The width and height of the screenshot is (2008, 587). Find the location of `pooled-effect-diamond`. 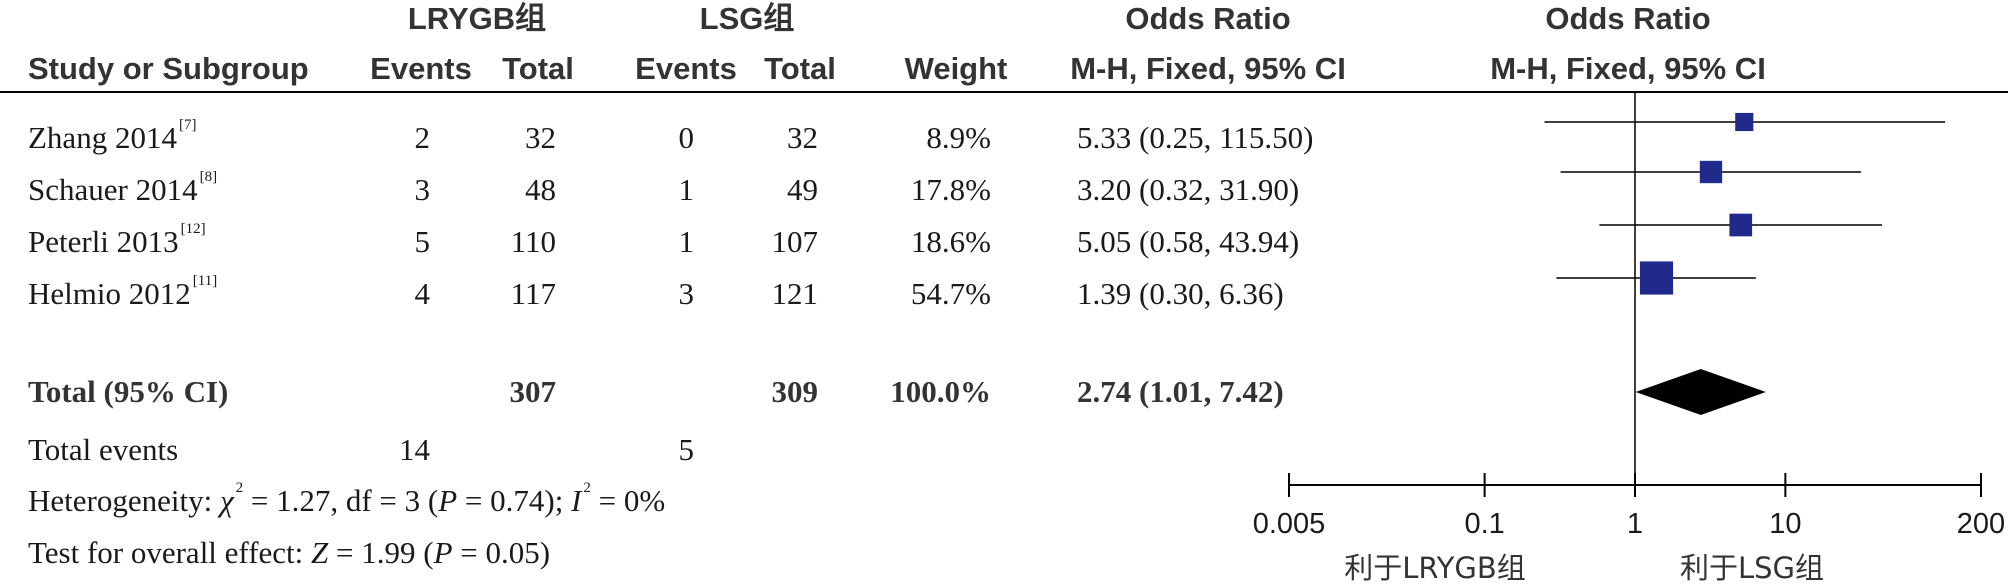

pooled-effect-diamond is located at coordinates (1700, 392).